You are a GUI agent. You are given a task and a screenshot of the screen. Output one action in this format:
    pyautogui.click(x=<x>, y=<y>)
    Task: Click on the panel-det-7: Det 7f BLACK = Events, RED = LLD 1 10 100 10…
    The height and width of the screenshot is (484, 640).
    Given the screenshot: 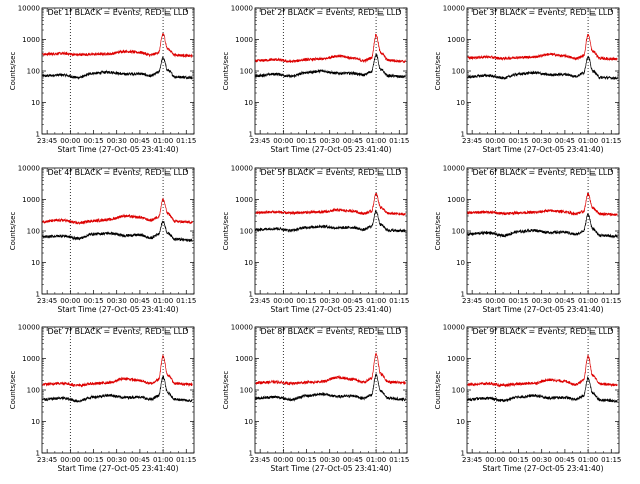 What is the action you would take?
    pyautogui.click(x=102, y=399)
    